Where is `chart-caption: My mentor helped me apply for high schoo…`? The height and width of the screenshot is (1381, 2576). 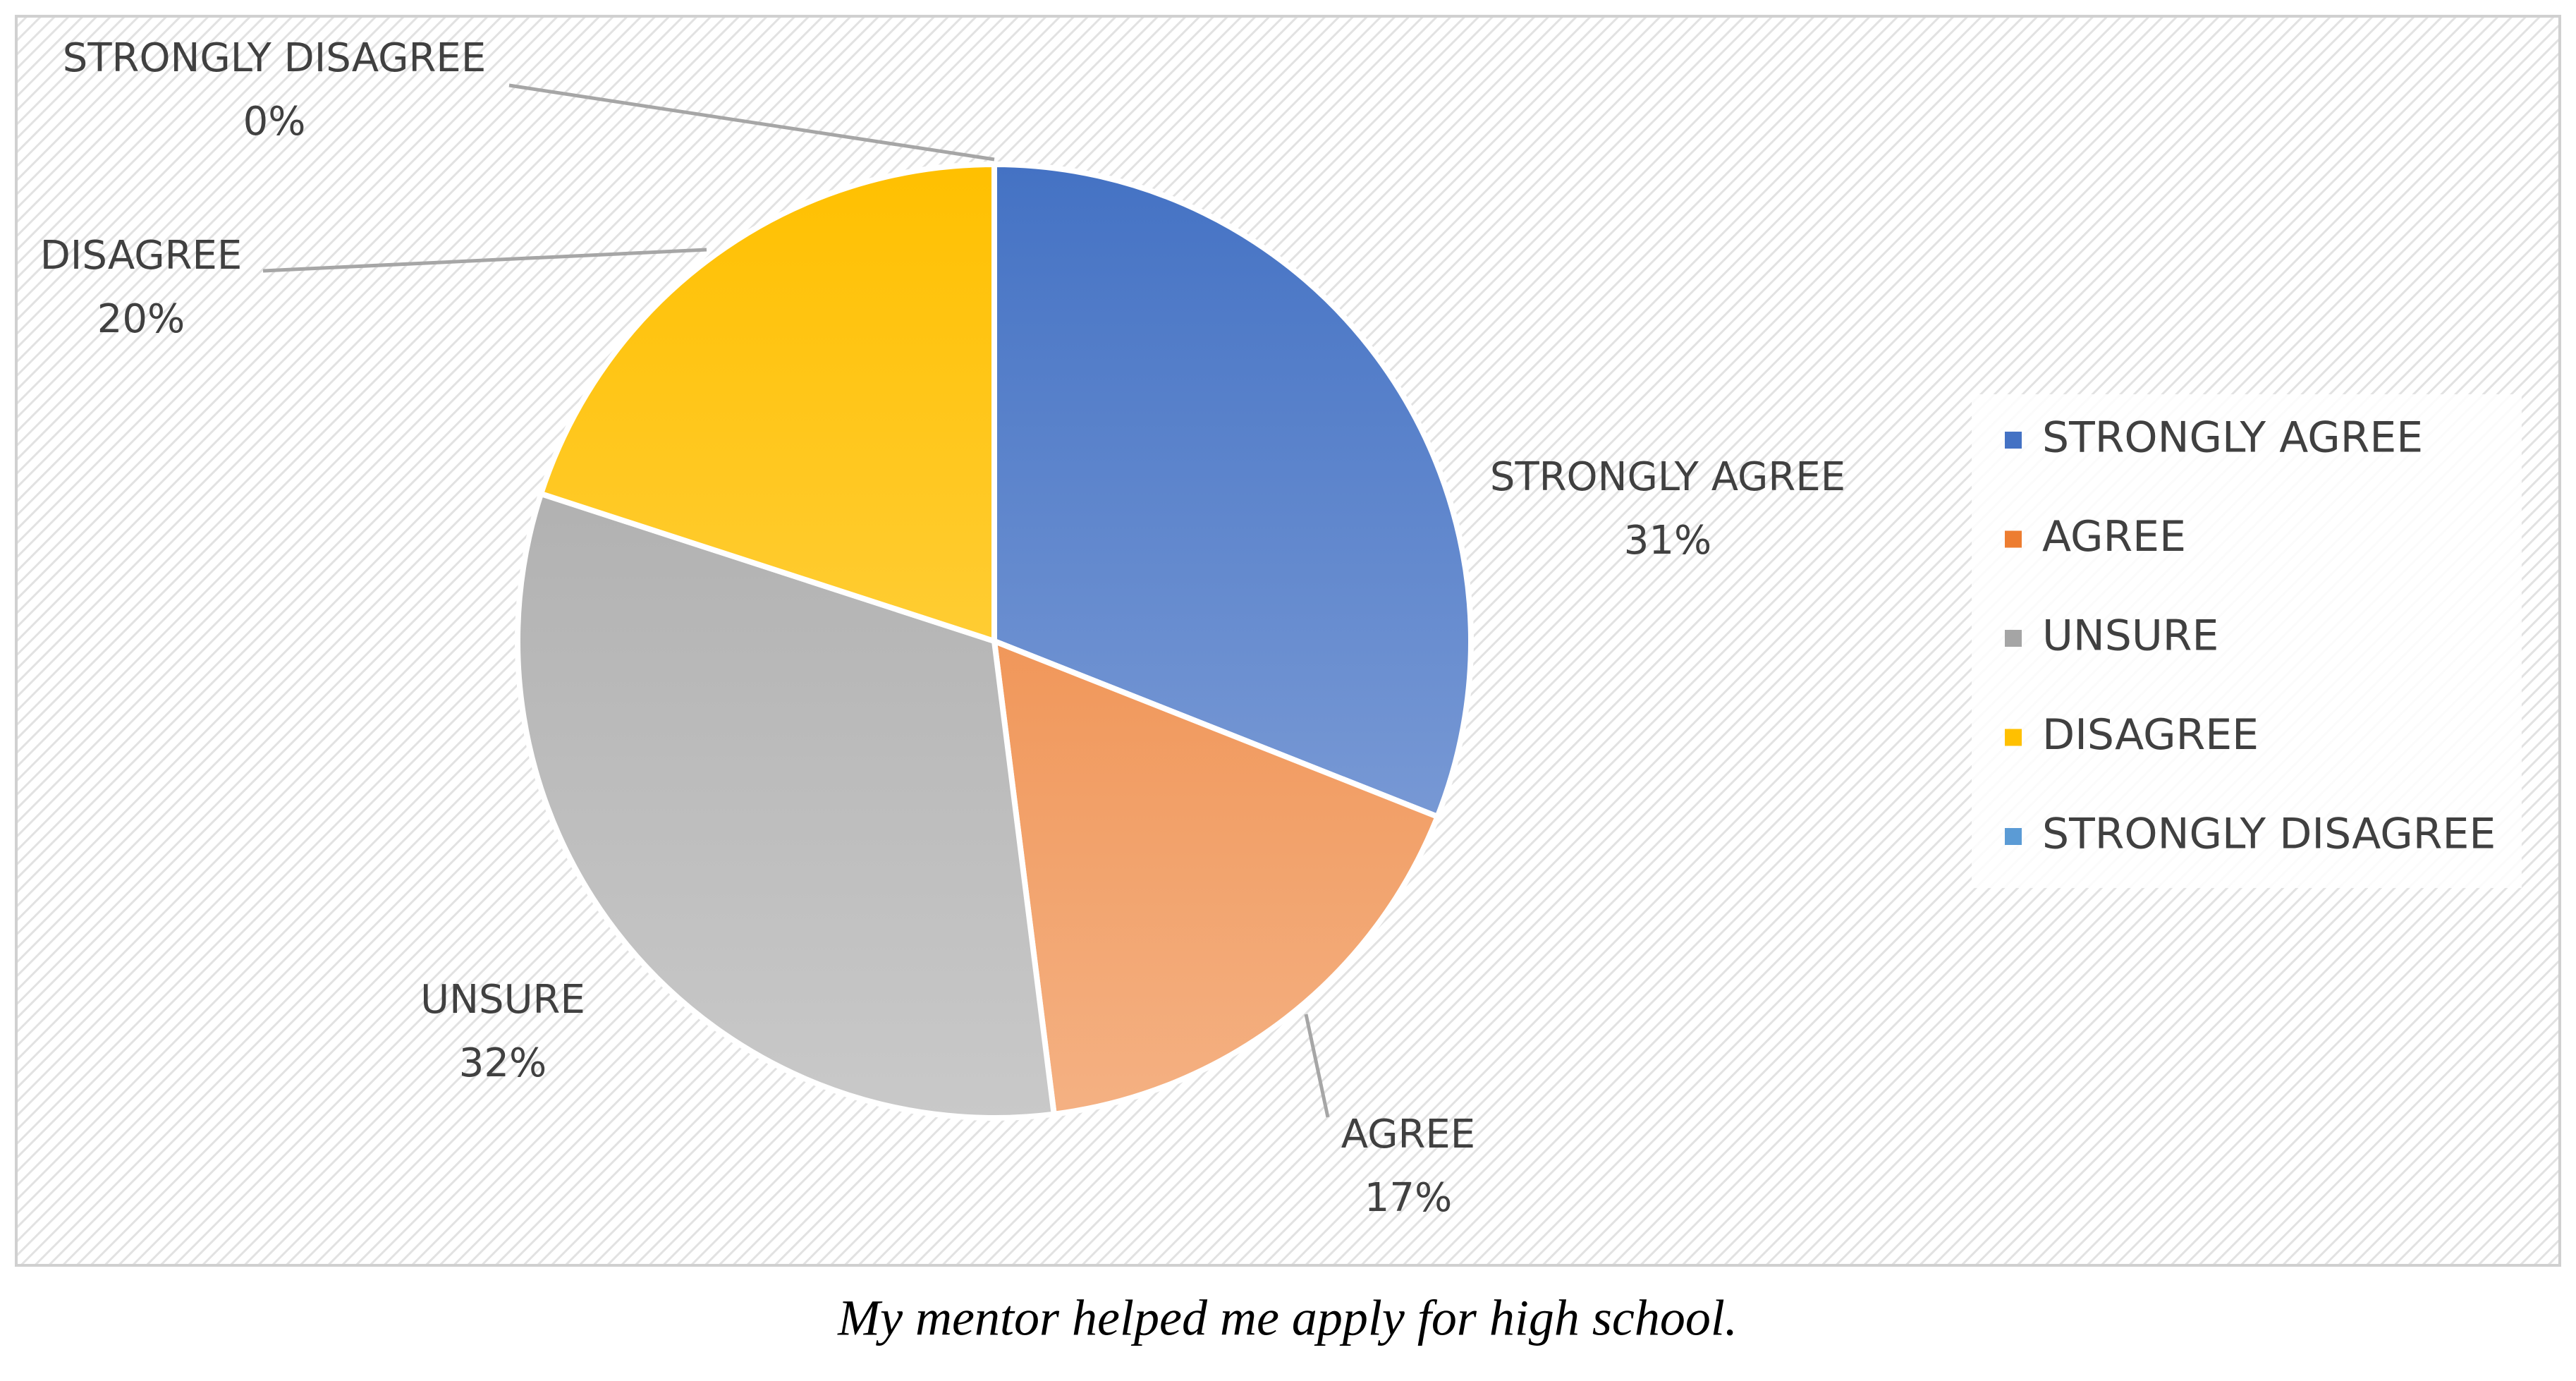
chart-caption: My mentor helped me apply for high schoo… is located at coordinates (1287, 1318).